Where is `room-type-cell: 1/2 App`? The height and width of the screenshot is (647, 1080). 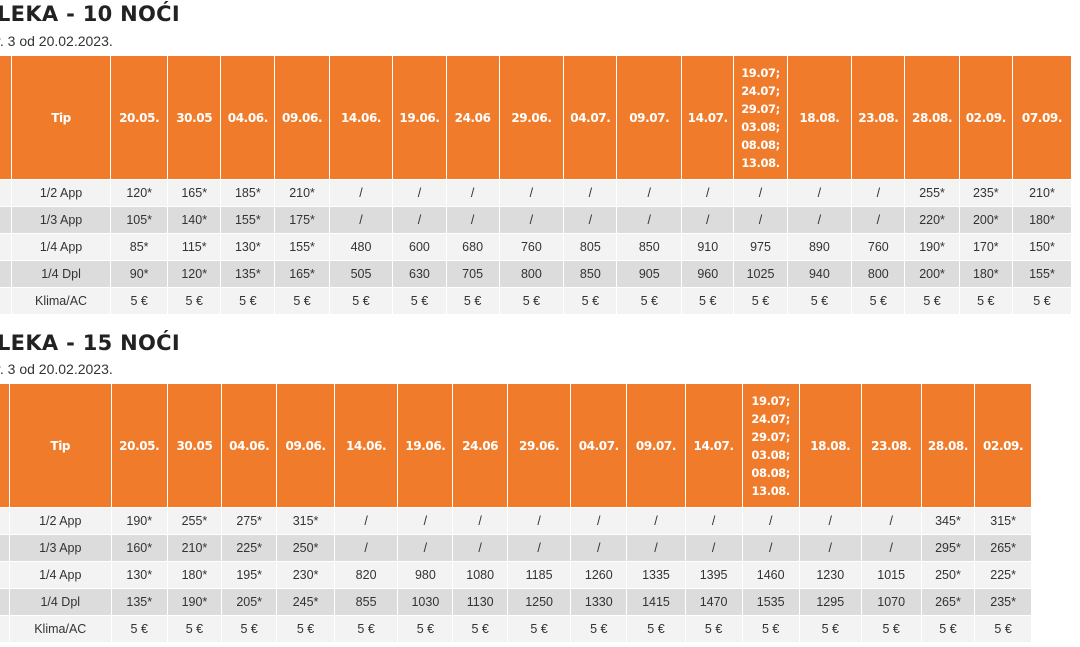
room-type-cell: 1/2 App is located at coordinates (61, 193).